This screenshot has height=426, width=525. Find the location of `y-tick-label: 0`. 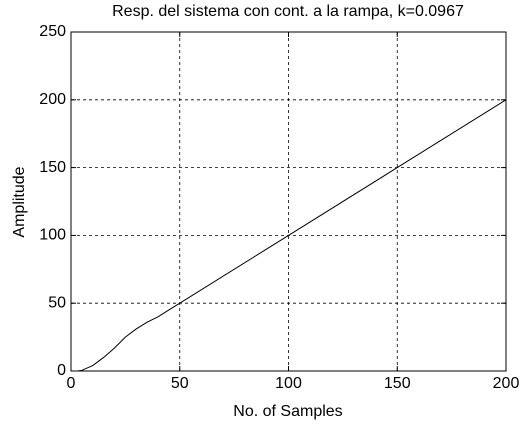

y-tick-label: 0 is located at coordinates (61, 370).